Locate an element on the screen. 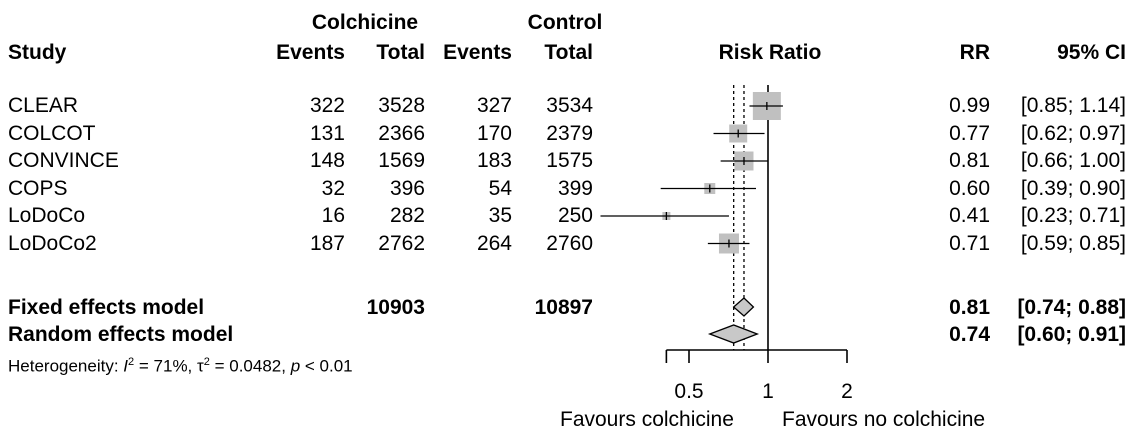  events-control: 264 is located at coordinates (494, 243).